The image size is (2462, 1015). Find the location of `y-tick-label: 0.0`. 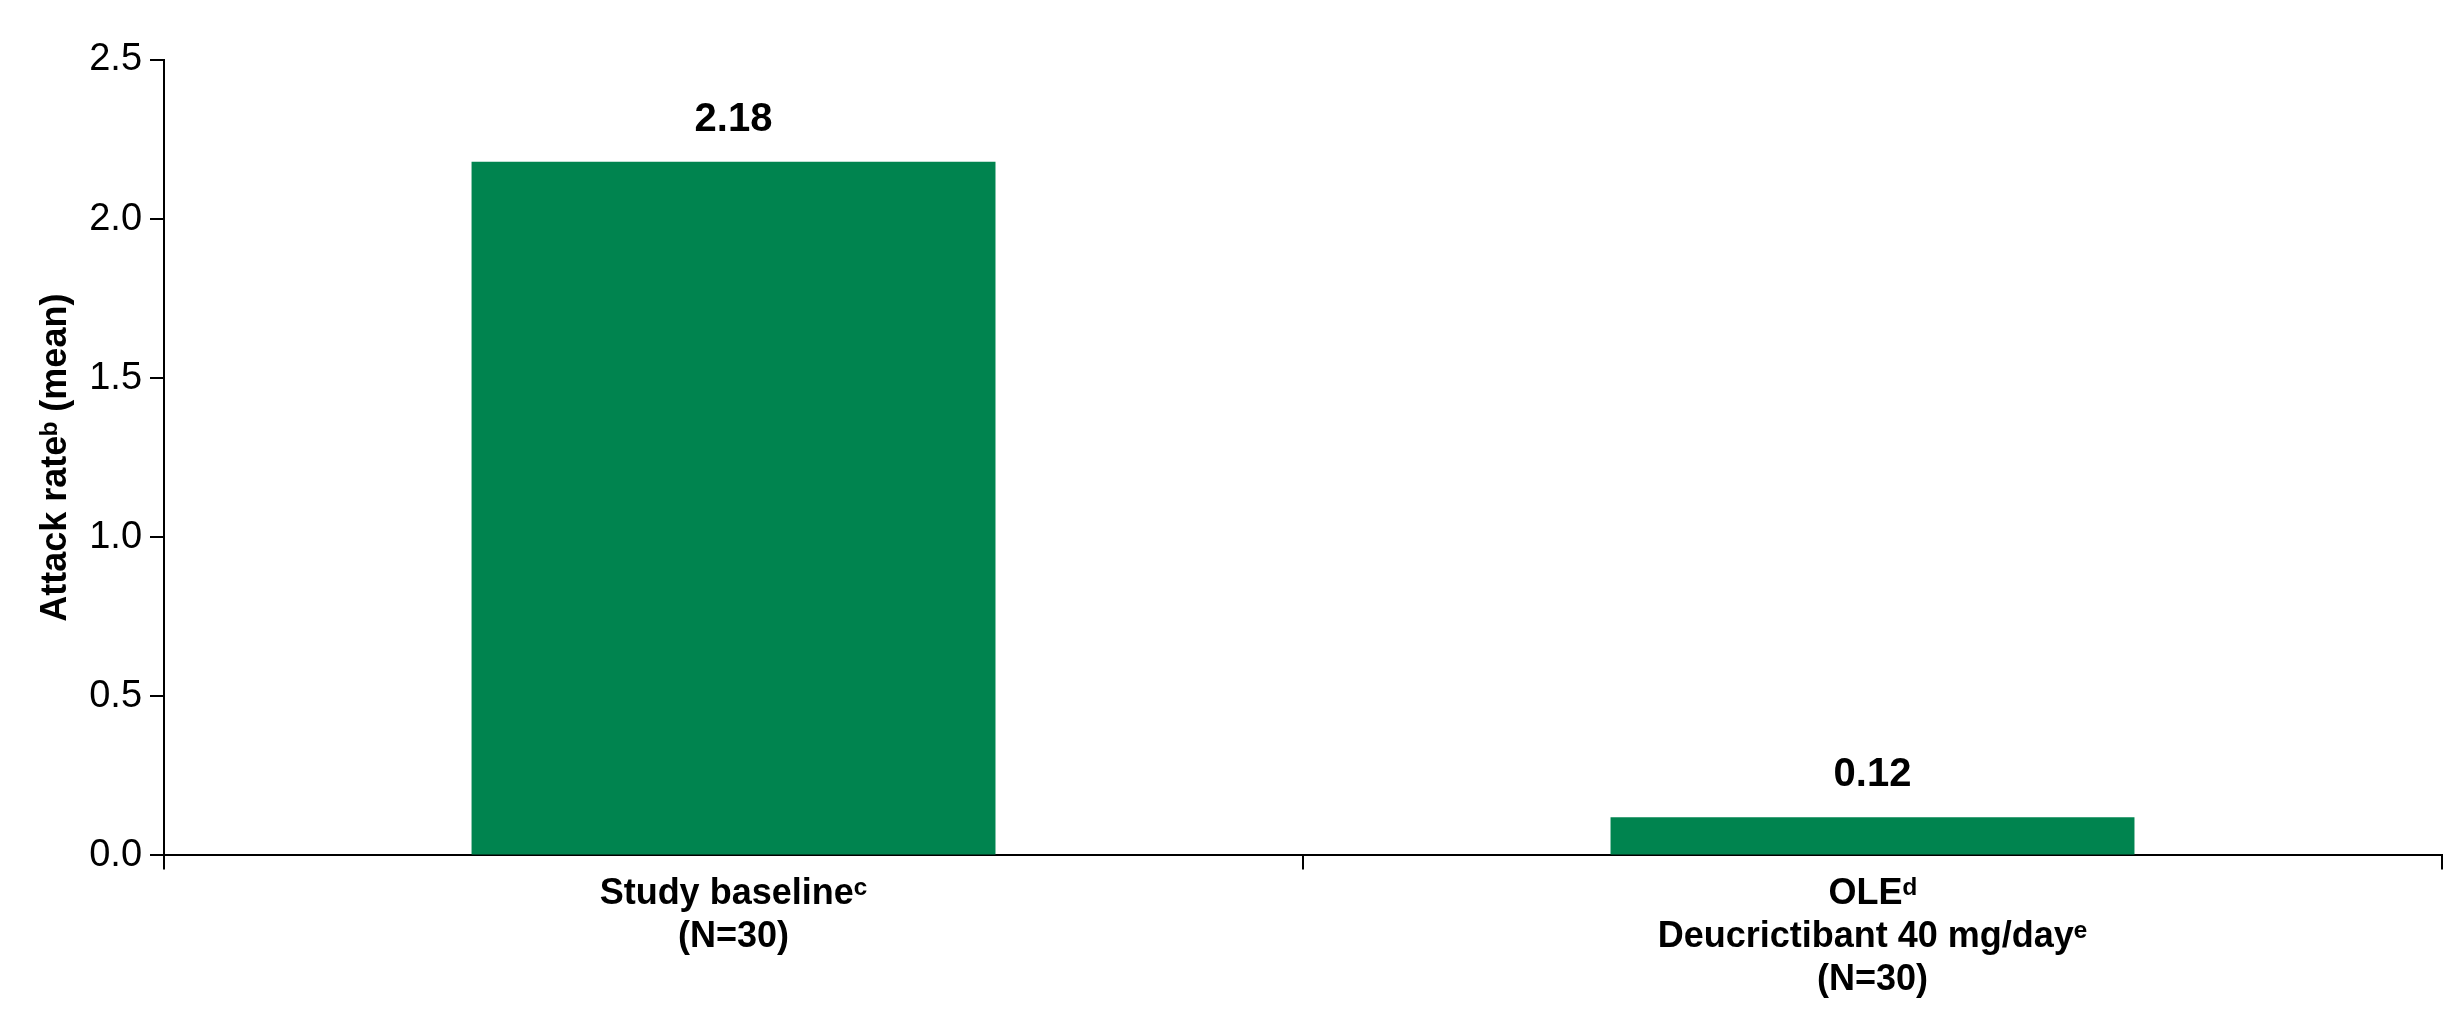

y-tick-label: 0.0 is located at coordinates (116, 852).